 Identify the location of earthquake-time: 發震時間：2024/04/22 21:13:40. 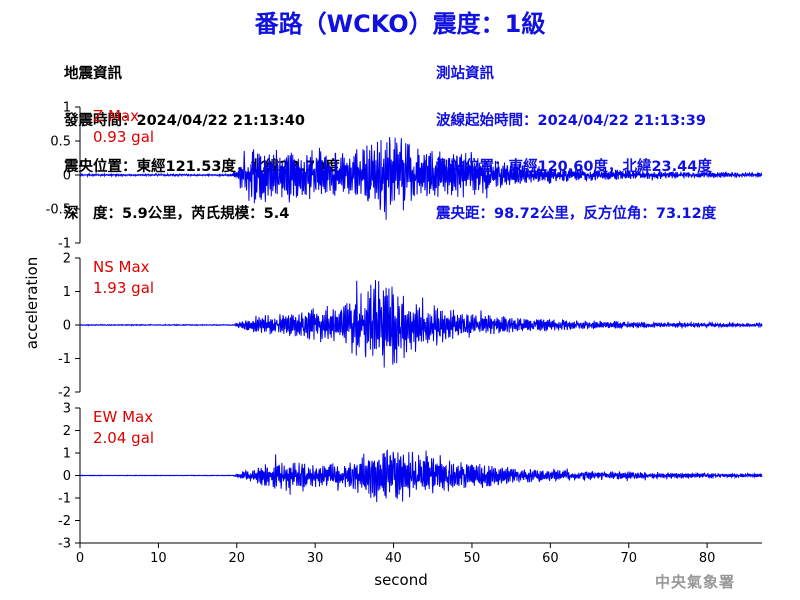
(184, 120).